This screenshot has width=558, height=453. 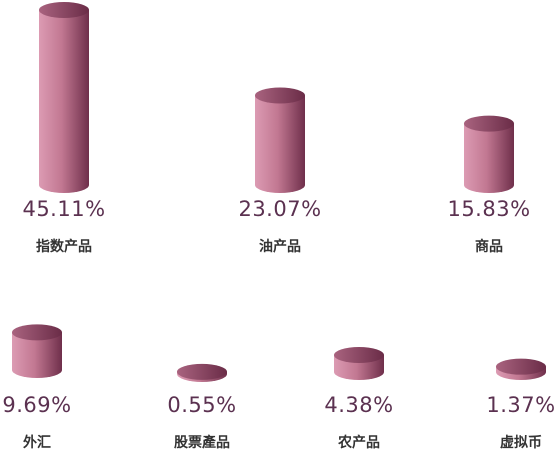 I want to click on category-label: 股票產品, so click(x=202, y=442).